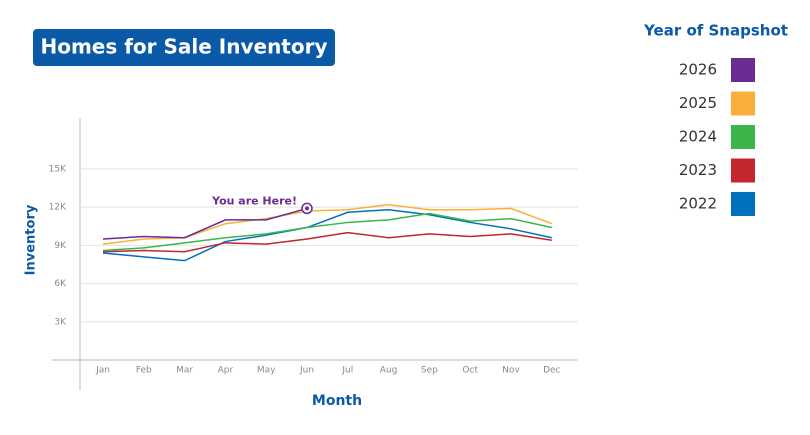 The width and height of the screenshot is (810, 435). I want to click on legend-label: 2025, so click(698, 103).